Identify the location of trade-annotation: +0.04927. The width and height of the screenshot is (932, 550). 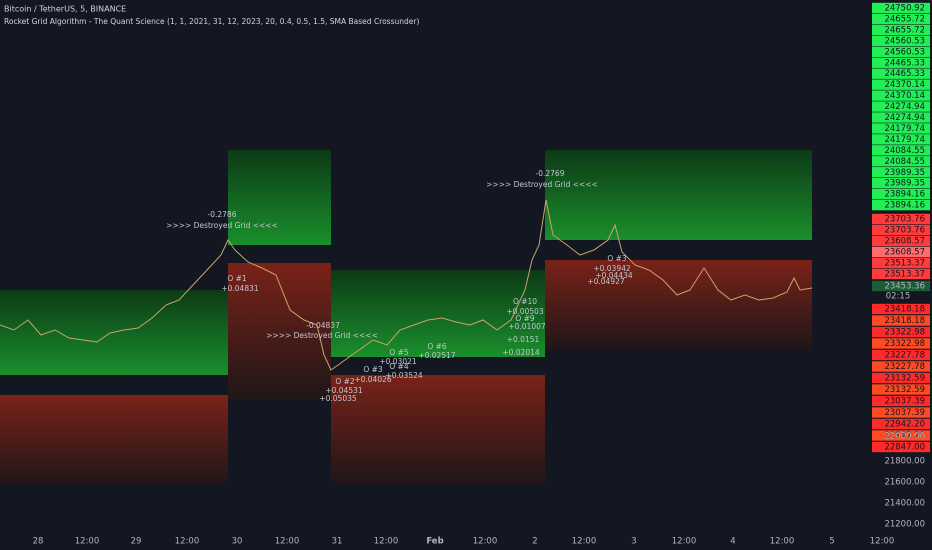
(606, 281).